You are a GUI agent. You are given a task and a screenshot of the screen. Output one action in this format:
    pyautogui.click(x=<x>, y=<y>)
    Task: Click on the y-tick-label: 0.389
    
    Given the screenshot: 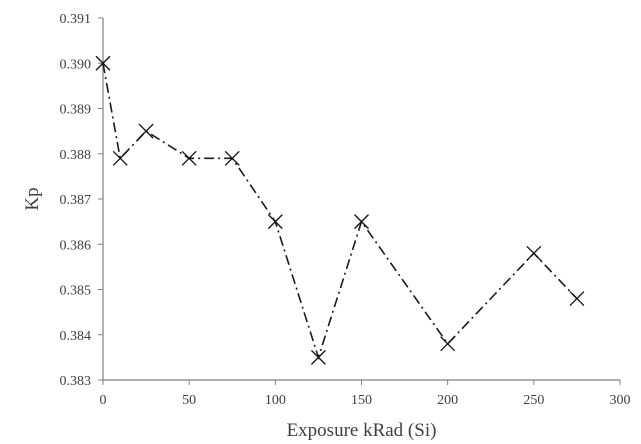 What is the action you would take?
    pyautogui.click(x=76, y=110)
    